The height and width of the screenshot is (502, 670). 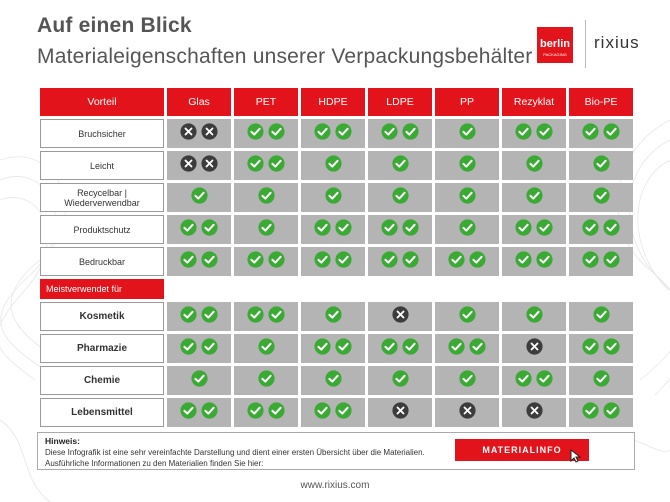 I want to click on cell-chemie-hdpe, so click(x=333, y=380).